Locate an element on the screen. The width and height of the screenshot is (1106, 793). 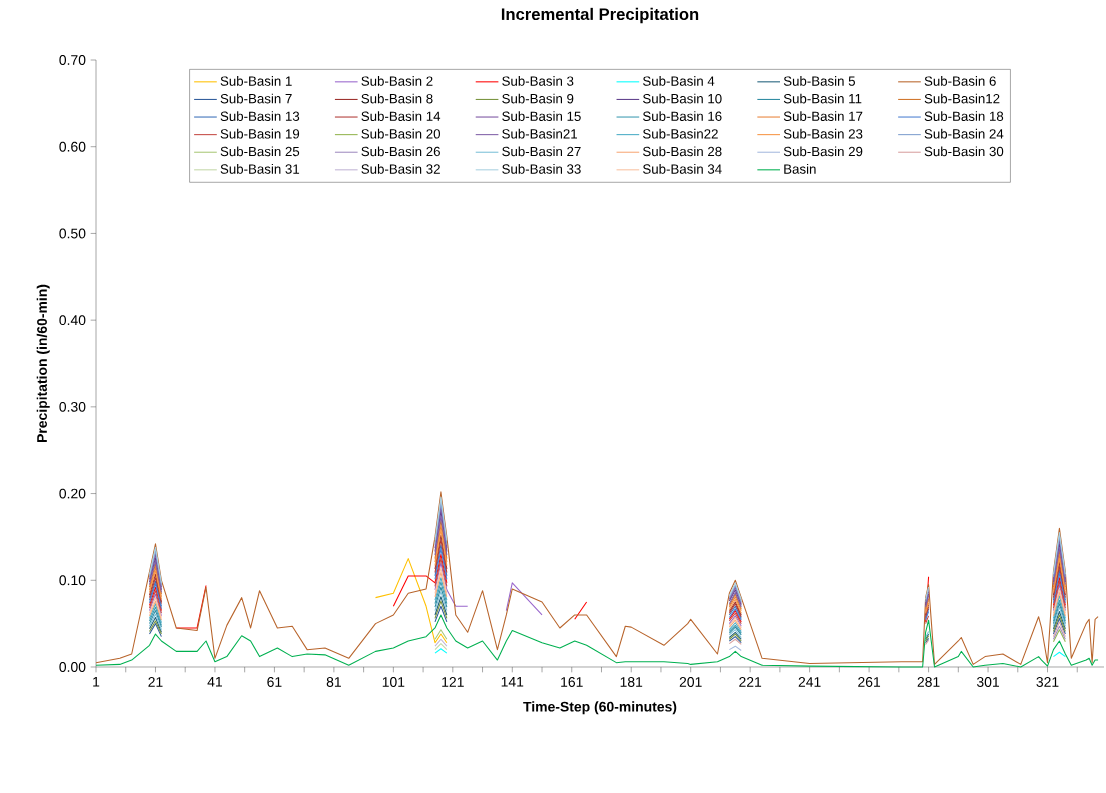
legend-label: Sub-Basin 3 is located at coordinates (538, 81).